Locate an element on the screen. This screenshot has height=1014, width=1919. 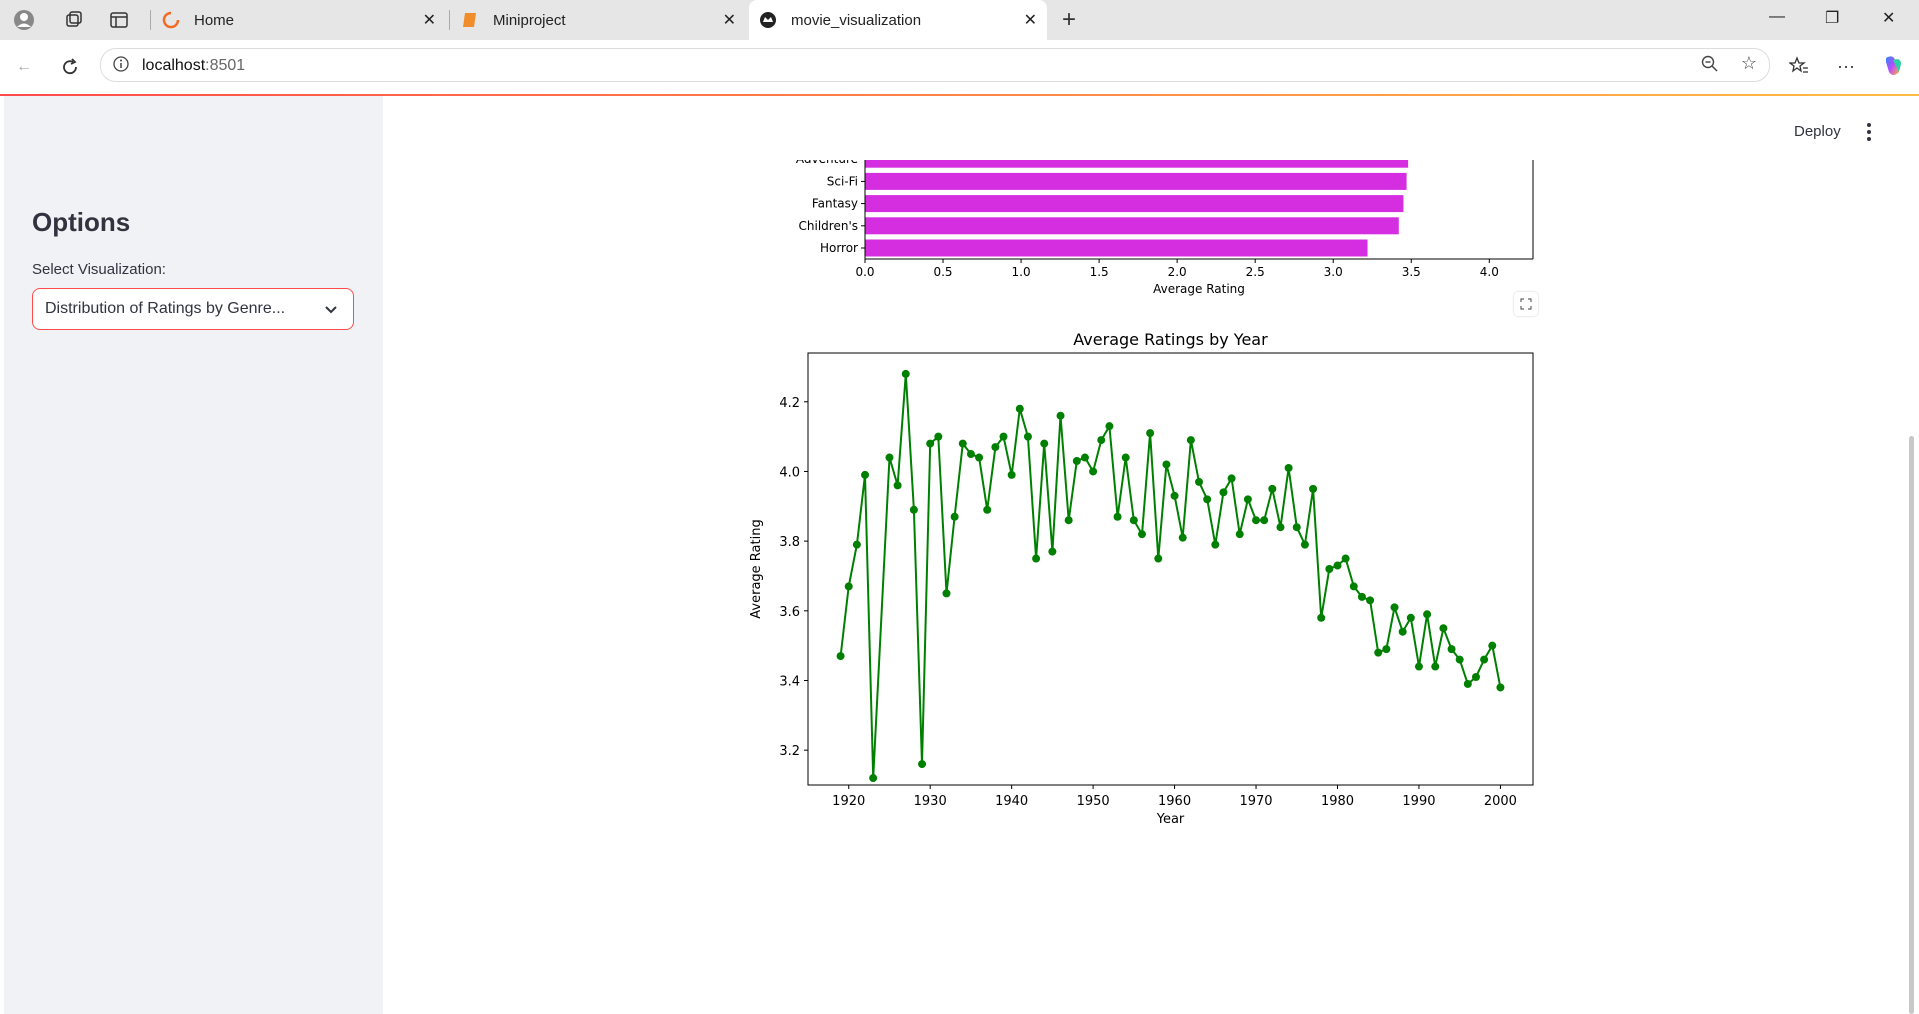
minimize-icon: — is located at coordinates (1777, 16).